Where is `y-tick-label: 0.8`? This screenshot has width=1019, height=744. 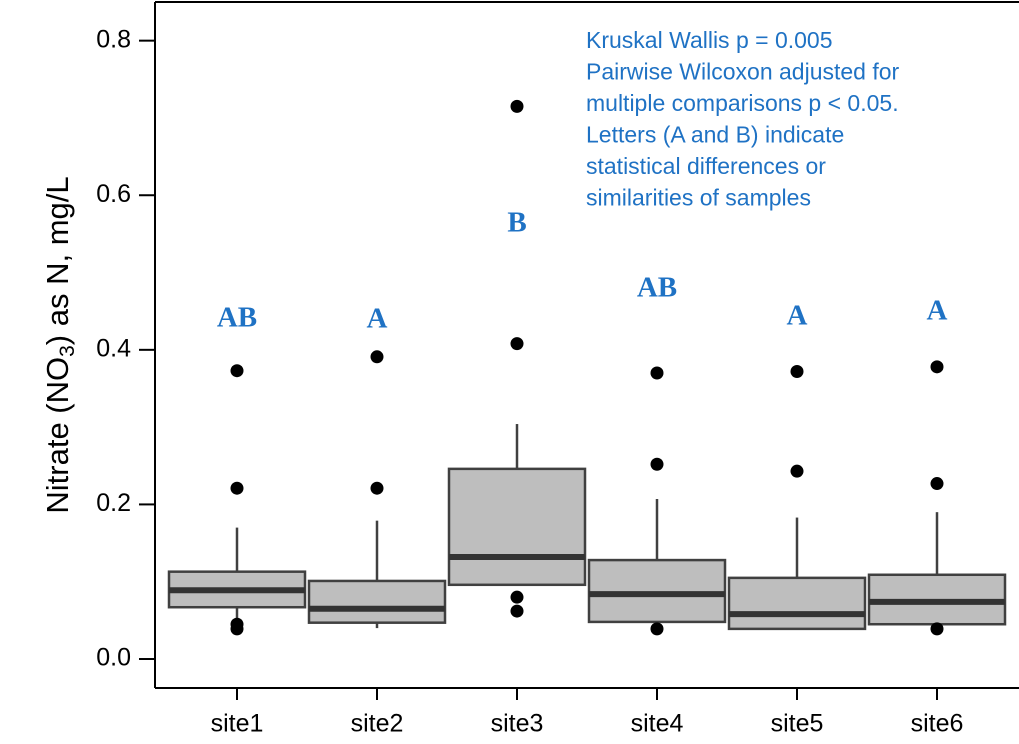 y-tick-label: 0.8 is located at coordinates (113, 39).